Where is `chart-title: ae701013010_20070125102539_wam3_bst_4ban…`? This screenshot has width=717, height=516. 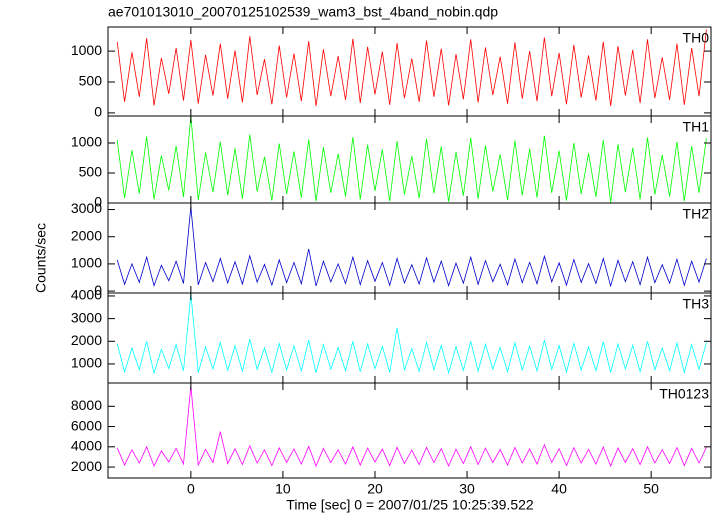 chart-title: ae701013010_20070125102539_wam3_bst_4ban… is located at coordinates (303, 12).